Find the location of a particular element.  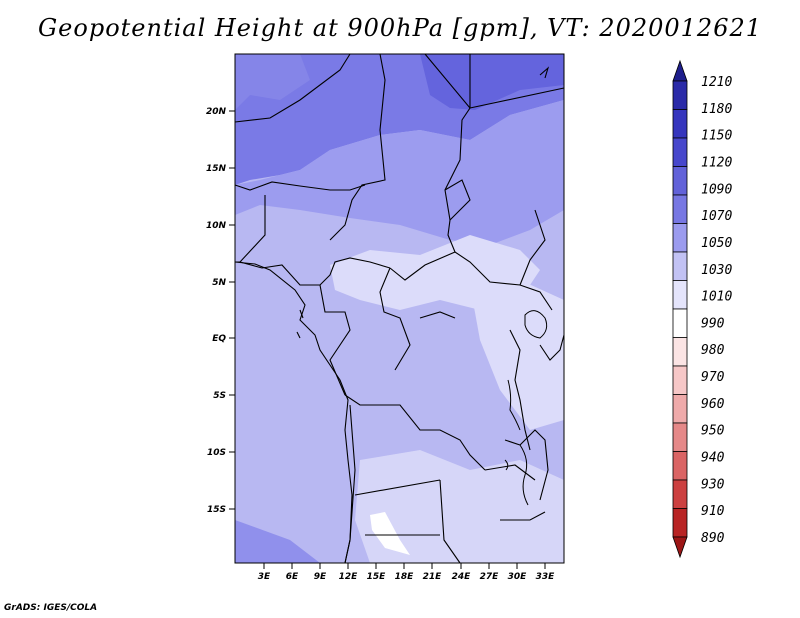

lon-axis: 3E 6E 9E 12E 15E 18E 21E 24E 27E 30E 33E is located at coordinates (406, 572).